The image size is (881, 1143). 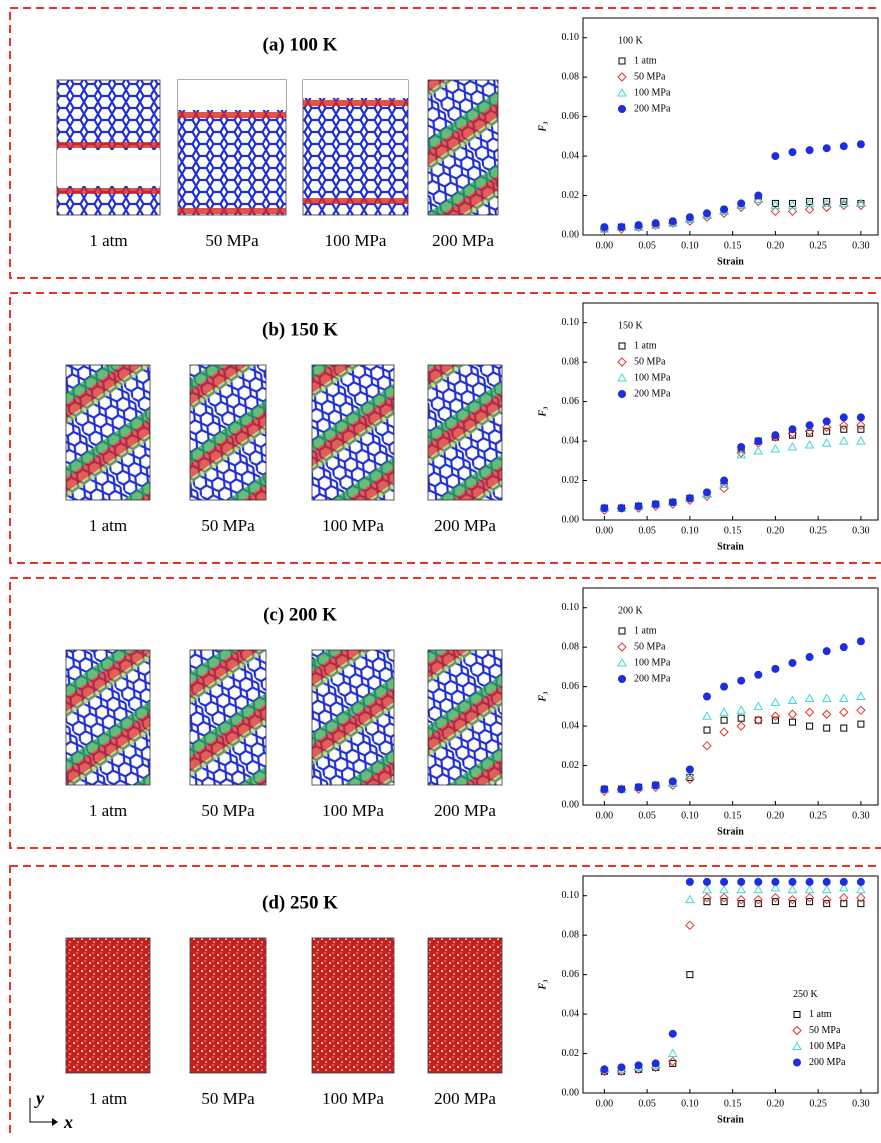 I want to click on panel-title: (a) 100 K, so click(x=300, y=44).